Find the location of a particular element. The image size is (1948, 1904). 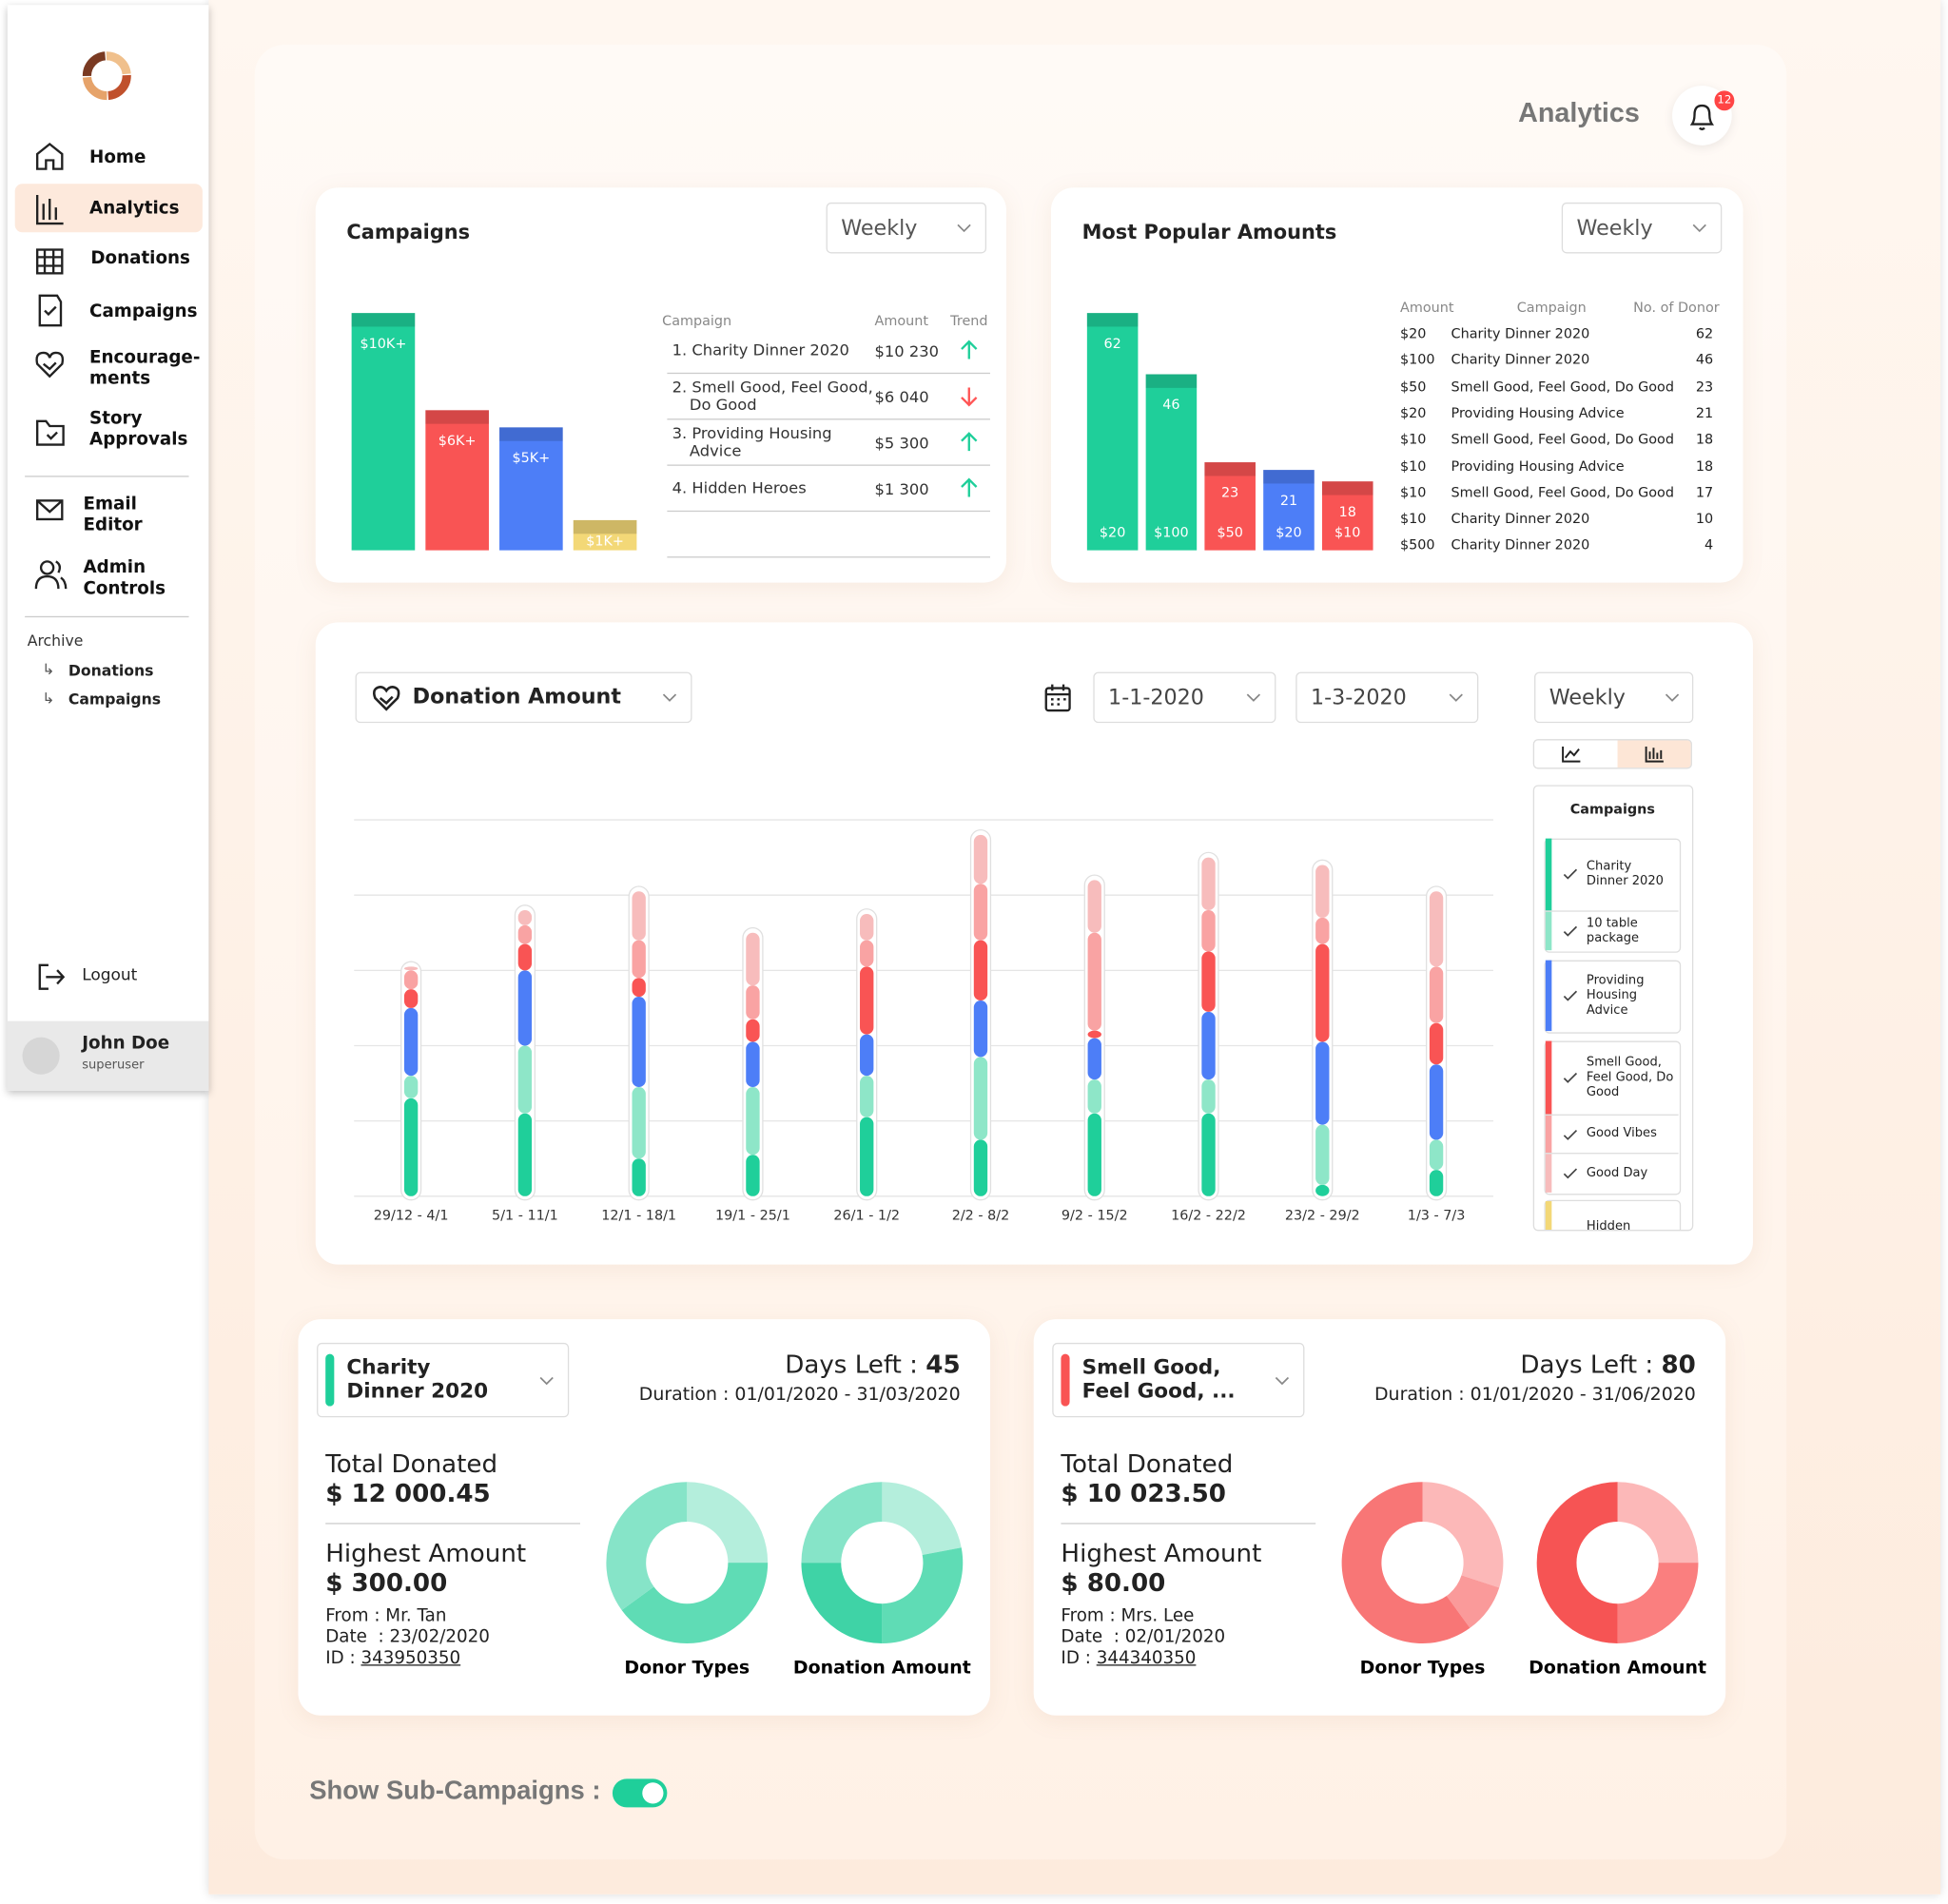

bell-button: 12 is located at coordinates (1704, 116).